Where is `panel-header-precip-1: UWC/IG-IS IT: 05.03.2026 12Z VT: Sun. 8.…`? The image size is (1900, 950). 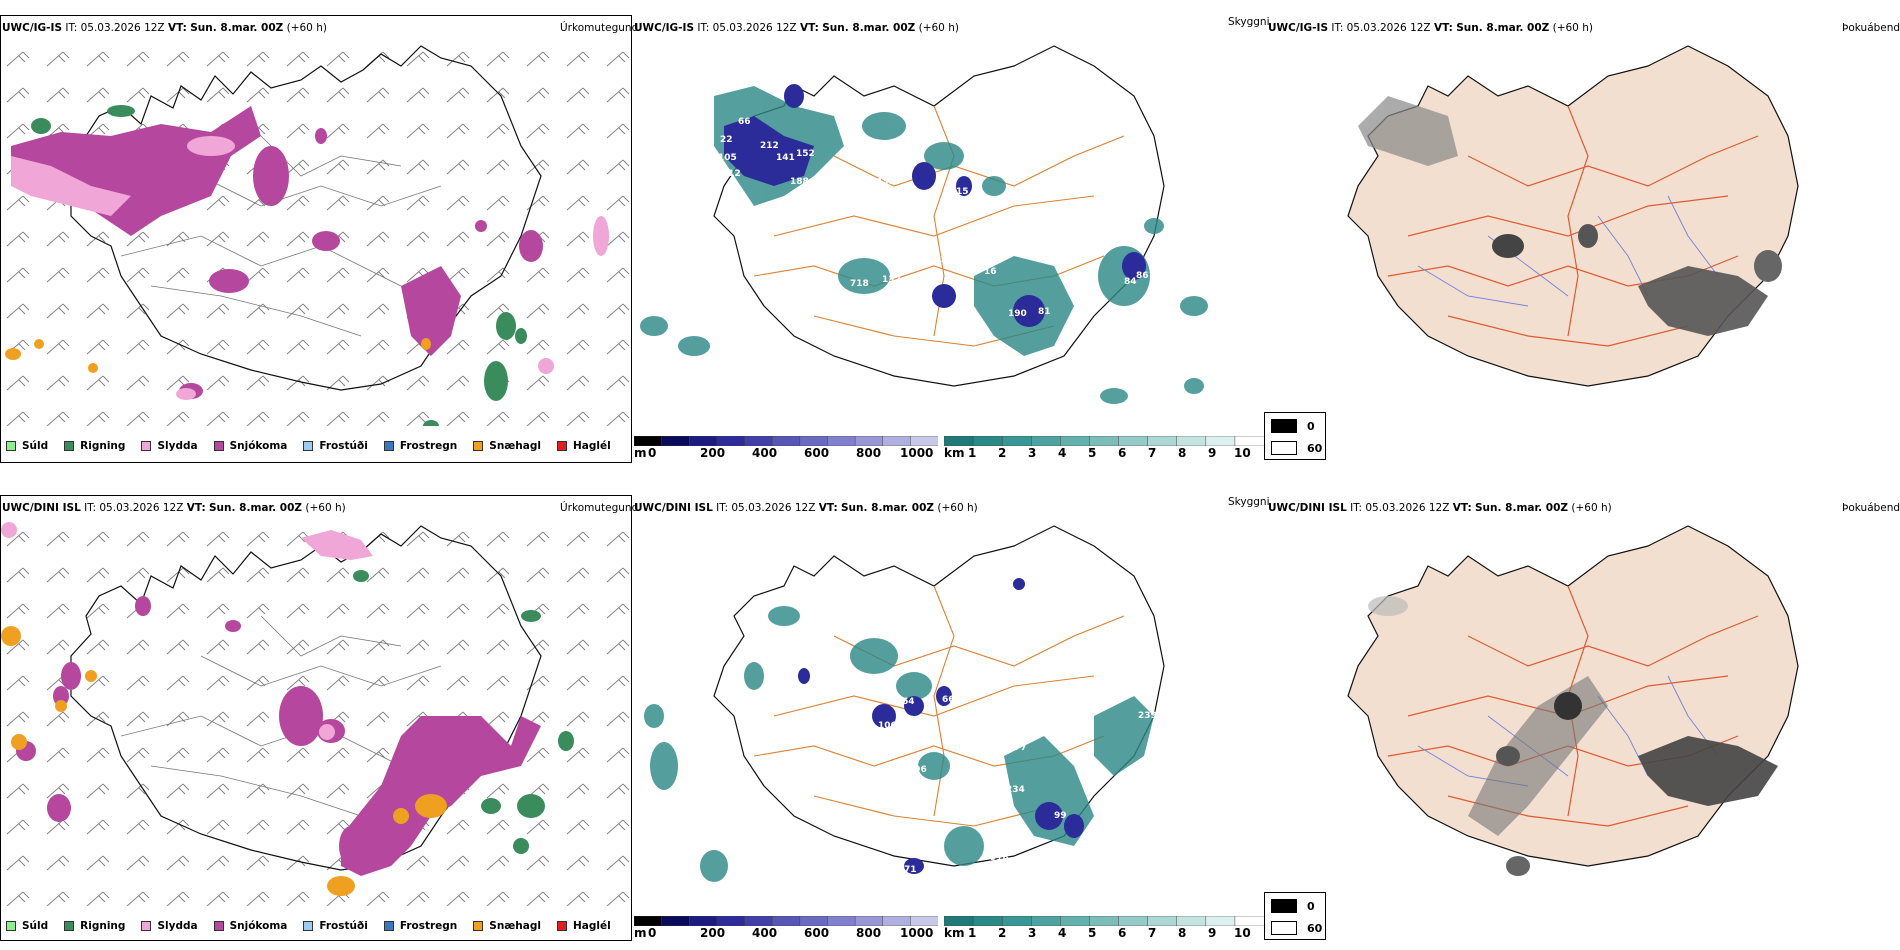
panel-header-precip-1: UWC/IG-IS IT: 05.03.2026 12Z VT: Sun. 8.… is located at coordinates (164, 28).